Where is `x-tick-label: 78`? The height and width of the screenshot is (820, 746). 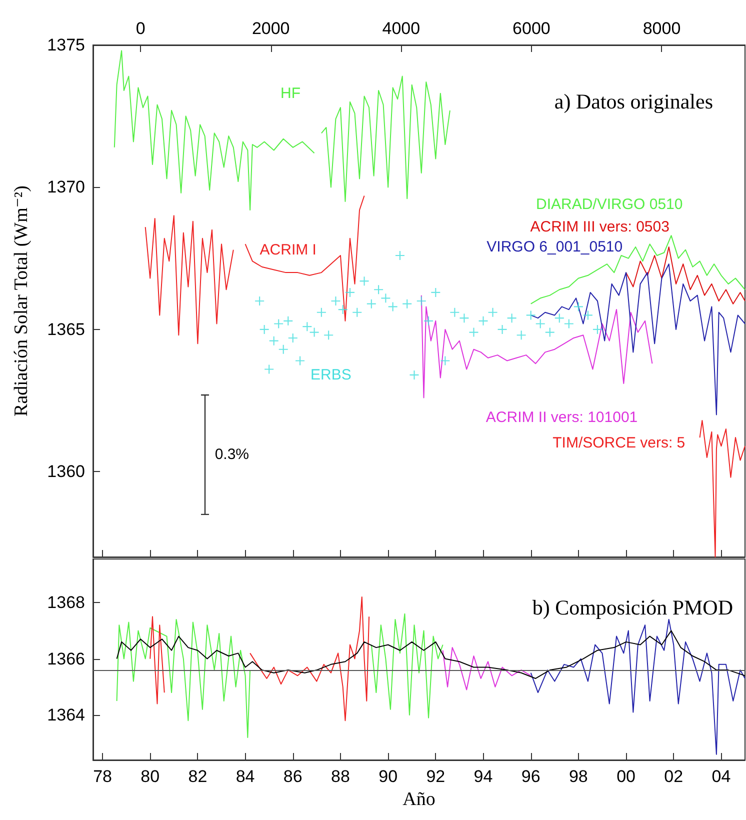
x-tick-label: 78 is located at coordinates (102, 776).